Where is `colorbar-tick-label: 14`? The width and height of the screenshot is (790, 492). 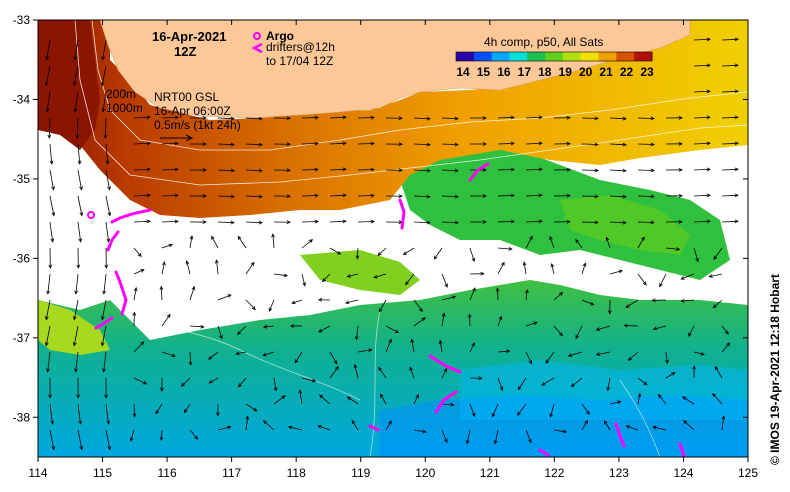
colorbar-tick-label: 14 is located at coordinates (463, 72).